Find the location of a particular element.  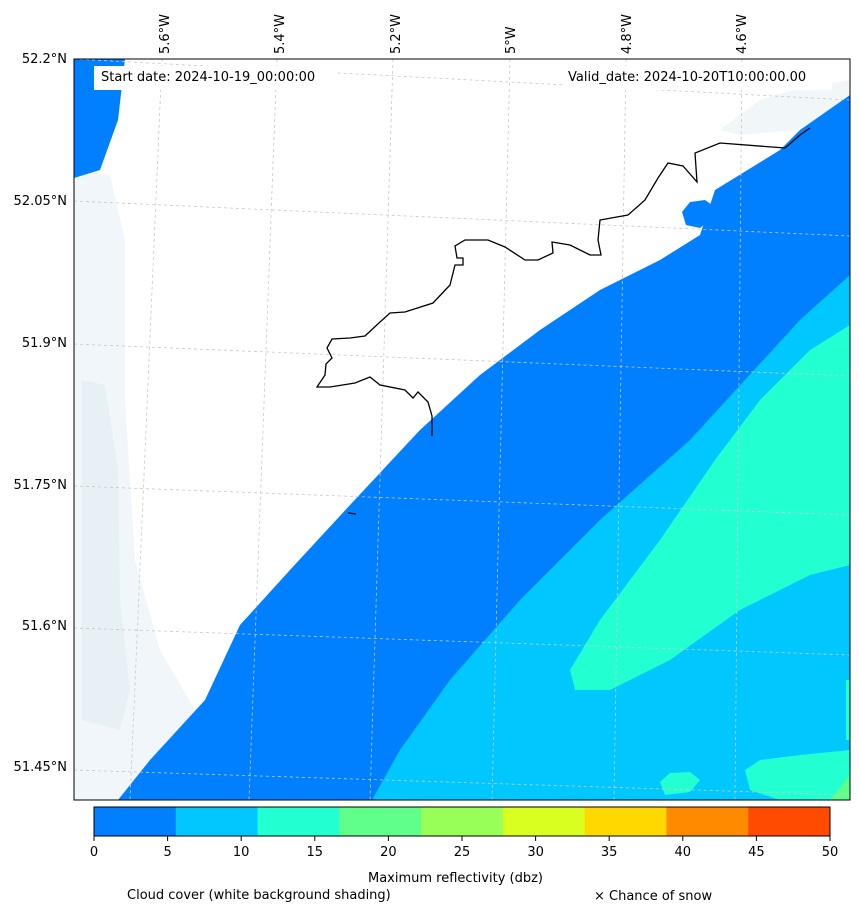

cloud-shading-inner is located at coordinates (106, 555).